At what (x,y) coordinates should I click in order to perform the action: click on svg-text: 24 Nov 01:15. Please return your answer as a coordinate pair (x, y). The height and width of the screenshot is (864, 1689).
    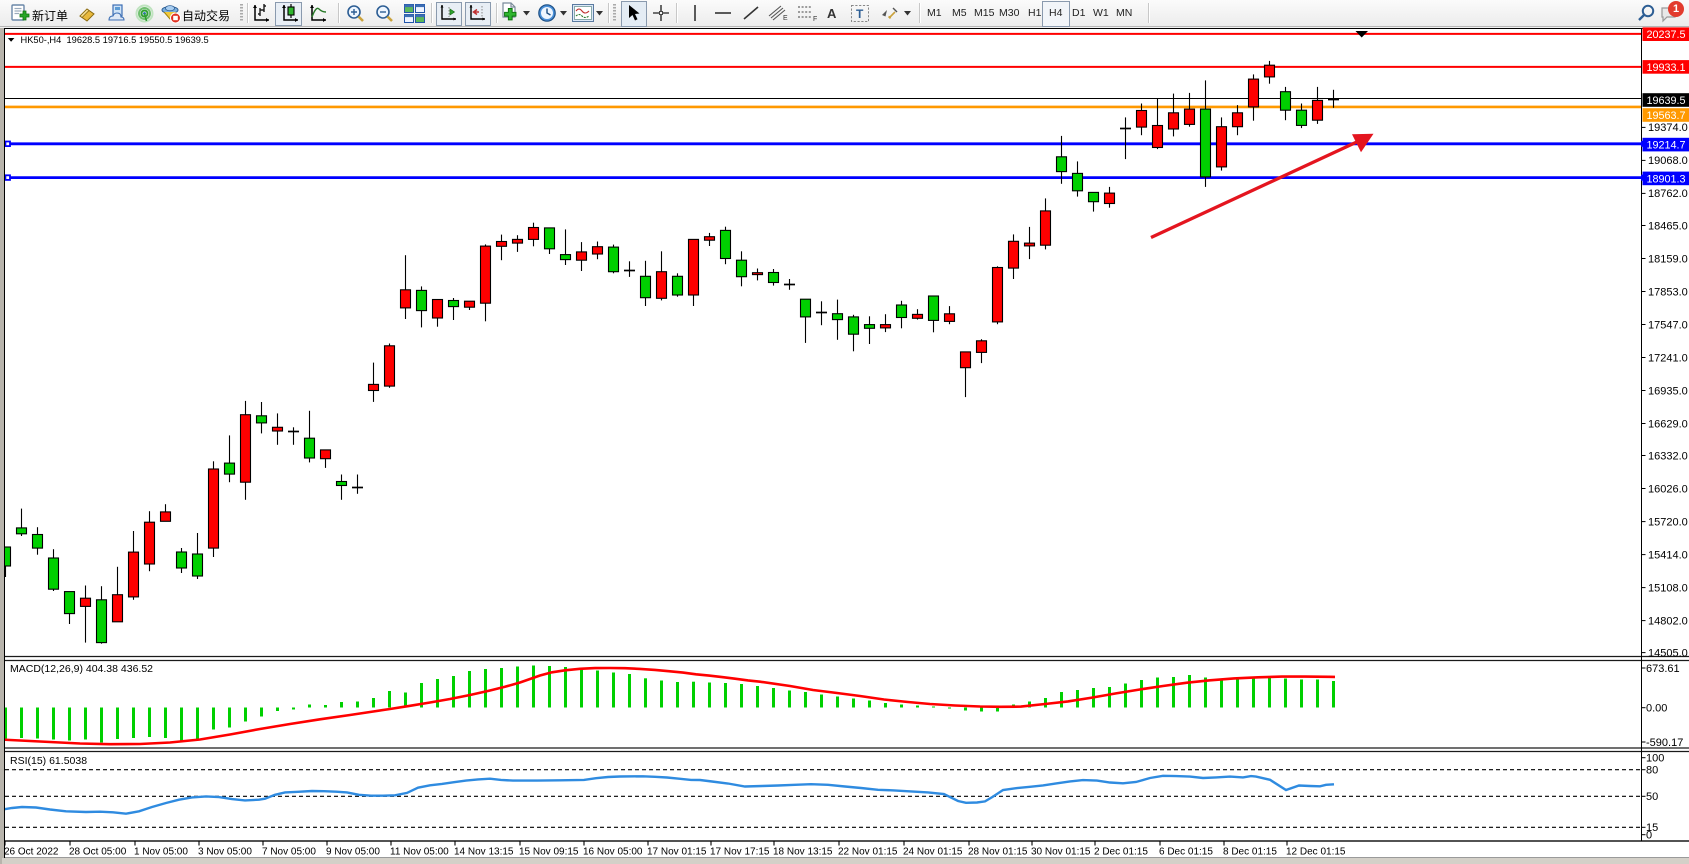
    Looking at the image, I should click on (933, 852).